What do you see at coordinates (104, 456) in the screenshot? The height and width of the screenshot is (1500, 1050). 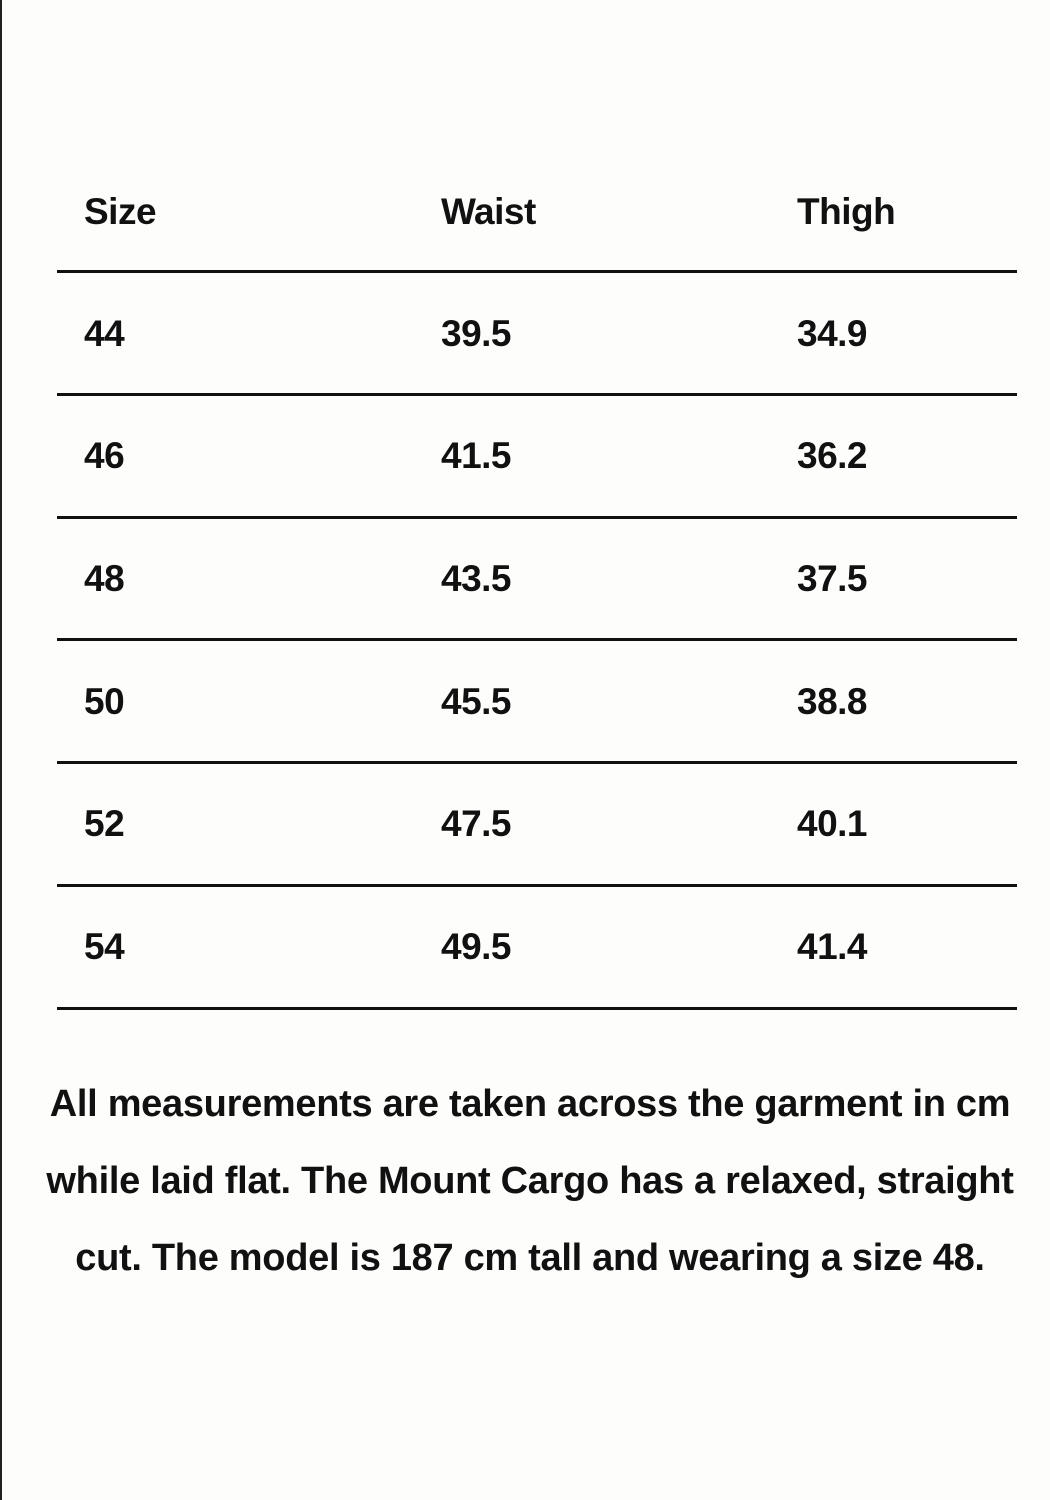 I see `cell-size: 46` at bounding box center [104, 456].